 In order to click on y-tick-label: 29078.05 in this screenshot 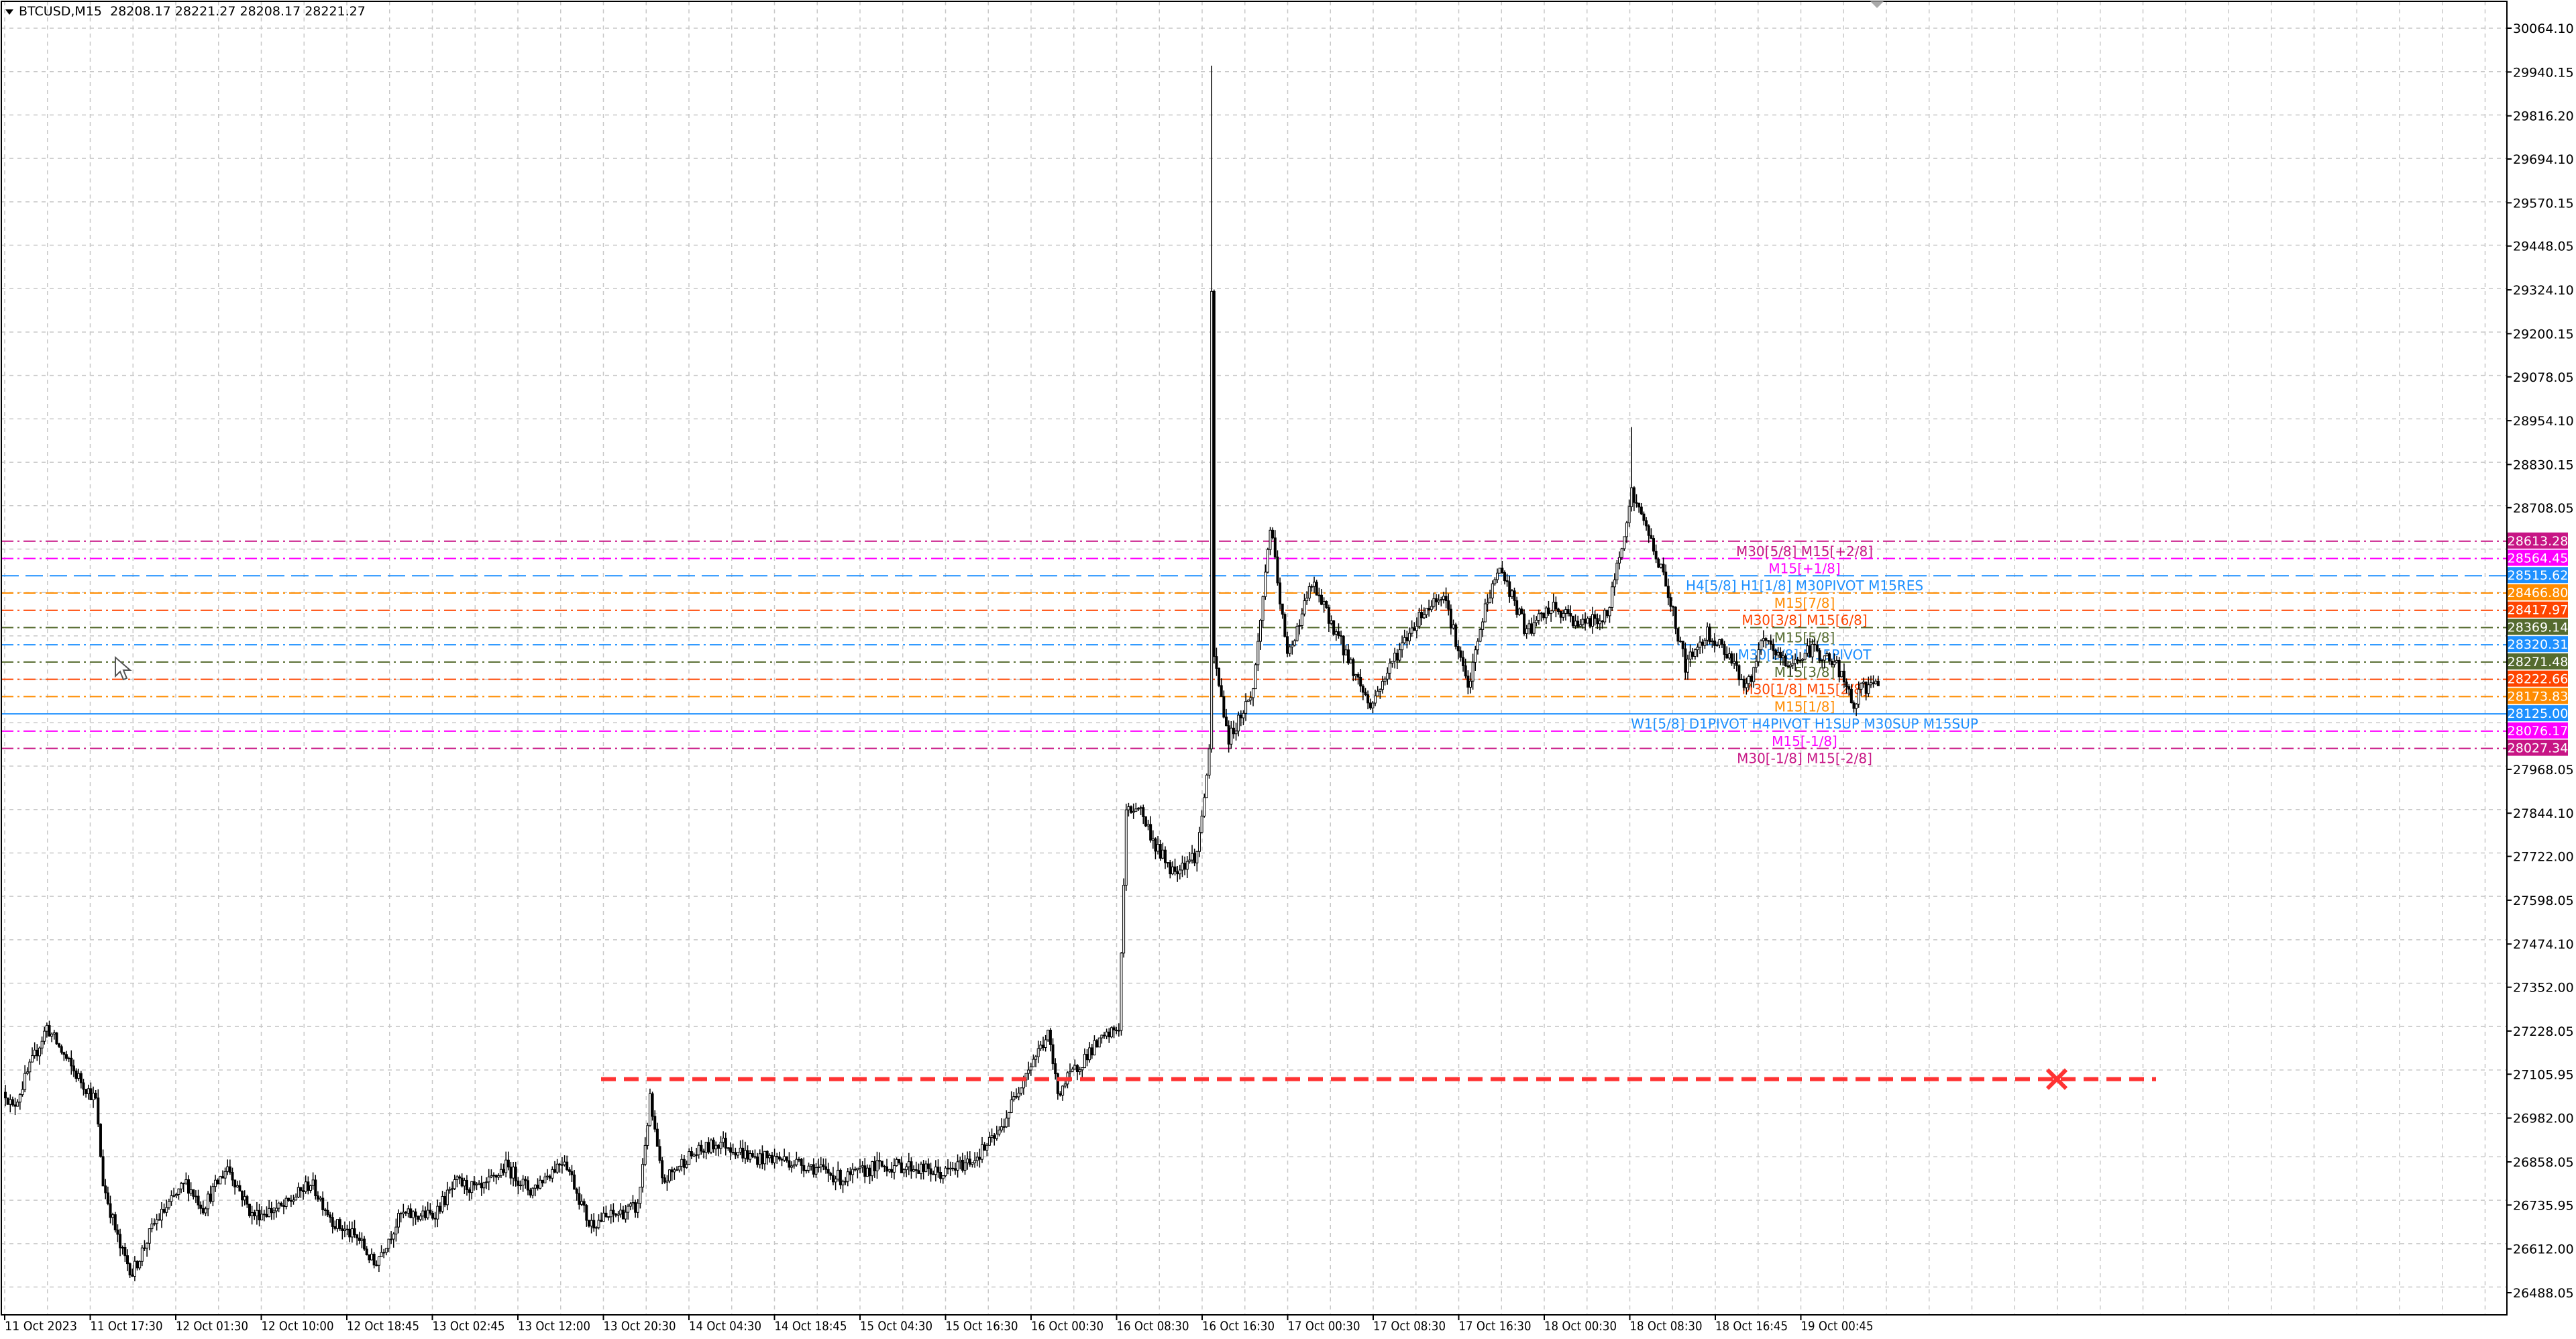, I will do `click(2543, 377)`.